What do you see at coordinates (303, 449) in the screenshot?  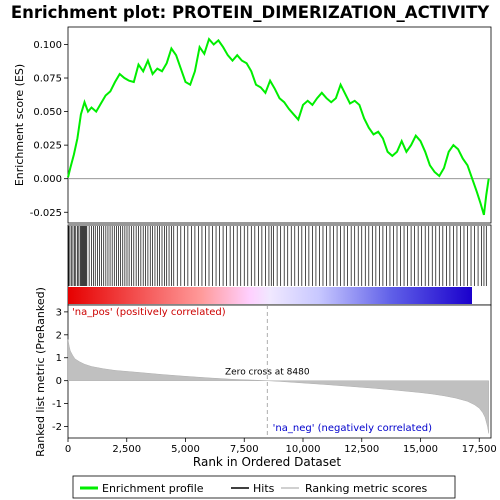 I see `x-tick-label: 10,000` at bounding box center [303, 449].